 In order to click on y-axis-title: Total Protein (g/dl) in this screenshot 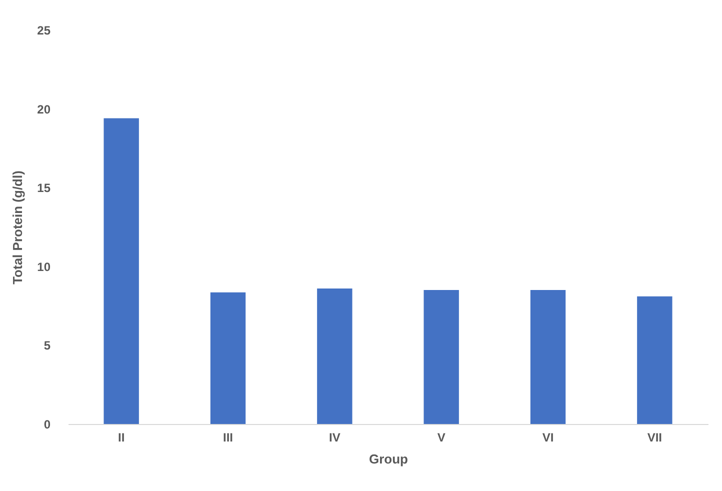, I will do `click(18, 227)`.